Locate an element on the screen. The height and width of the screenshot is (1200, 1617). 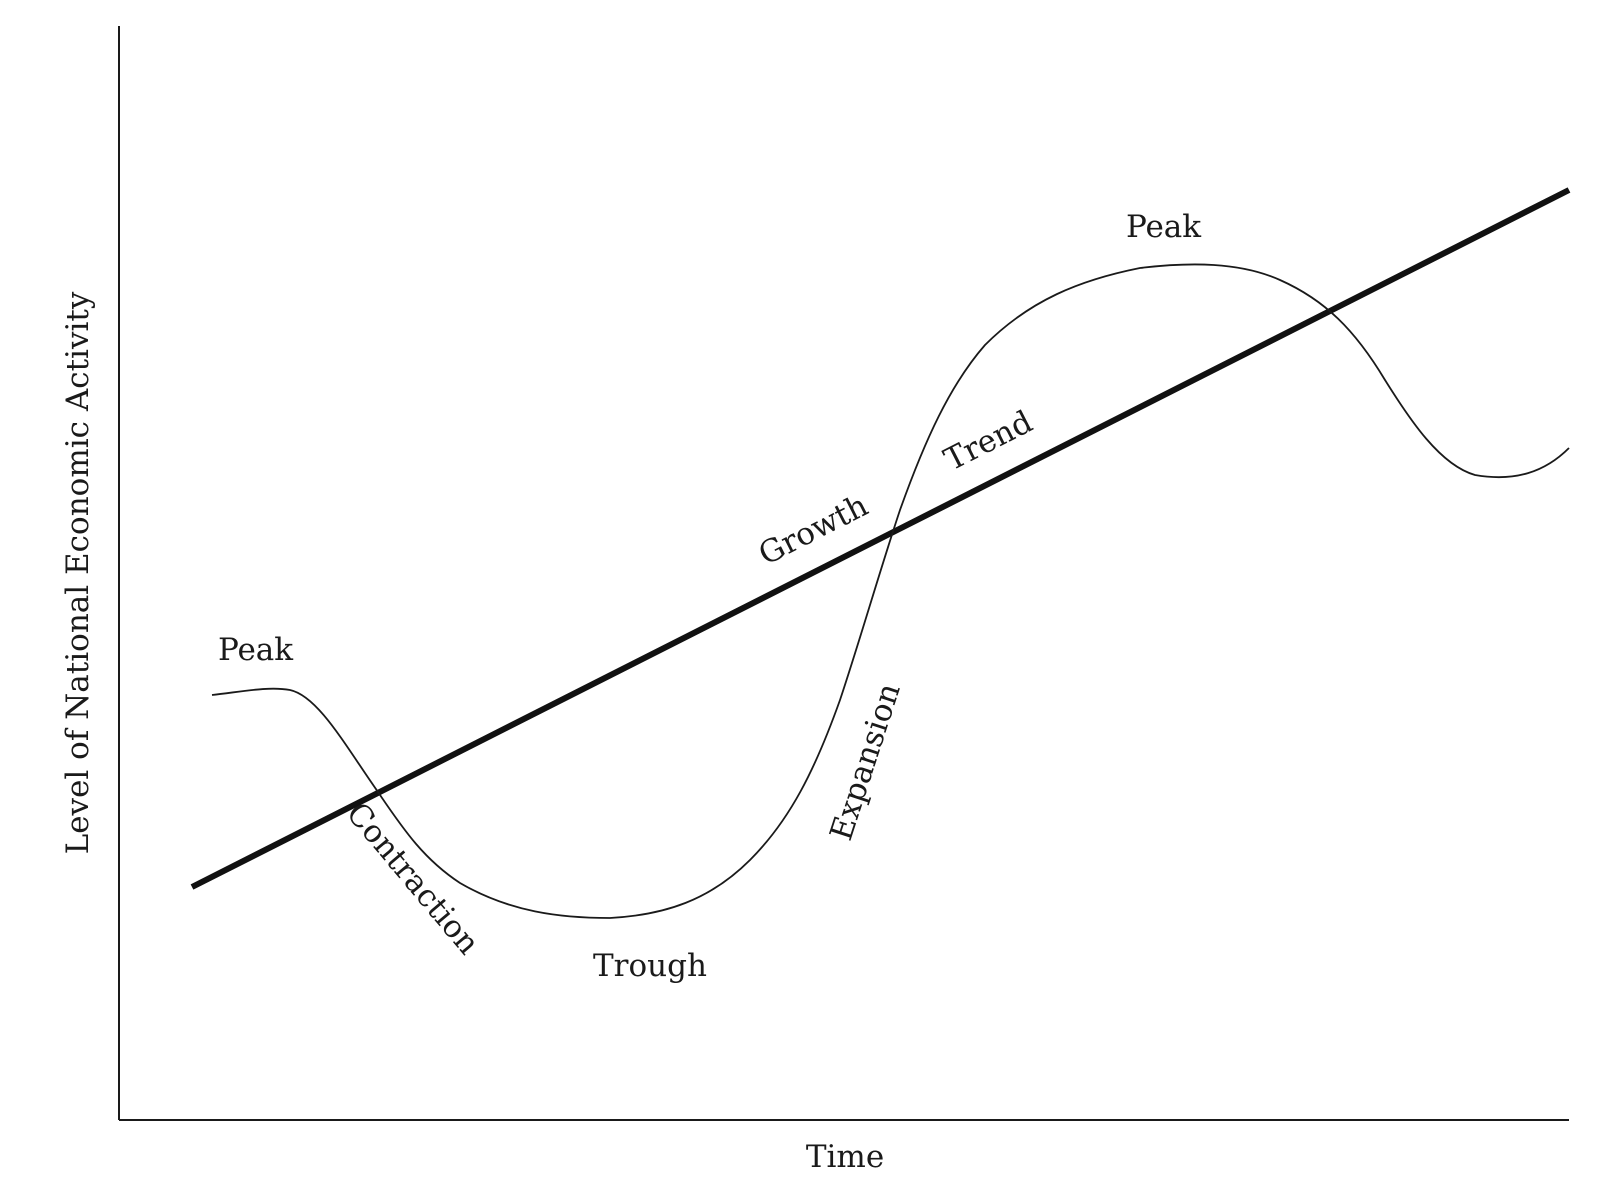
label-expansion: Expansion is located at coordinates (865, 762).